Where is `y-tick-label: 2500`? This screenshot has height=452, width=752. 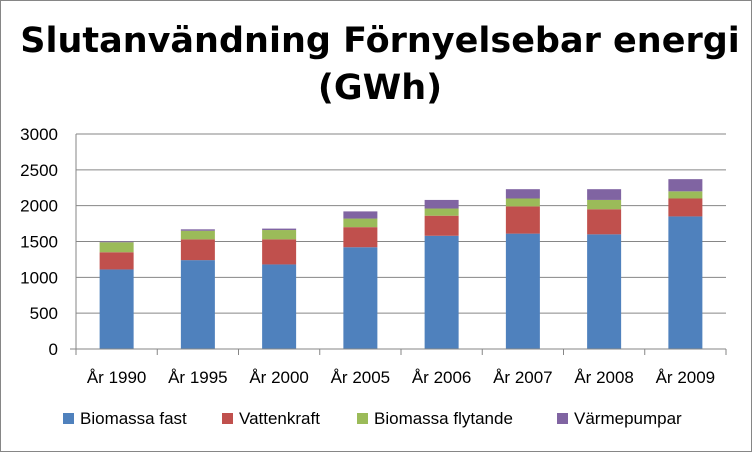 y-tick-label: 2500 is located at coordinates (39, 170).